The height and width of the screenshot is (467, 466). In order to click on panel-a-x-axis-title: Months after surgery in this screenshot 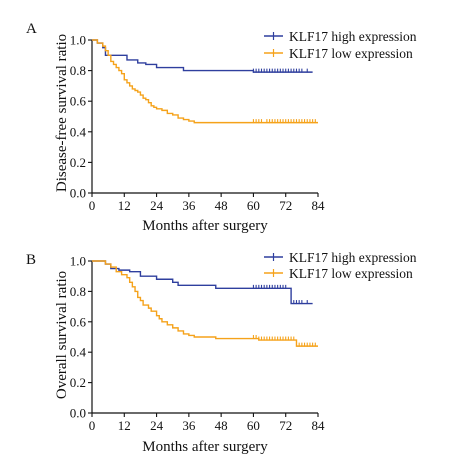, I will do `click(205, 226)`.